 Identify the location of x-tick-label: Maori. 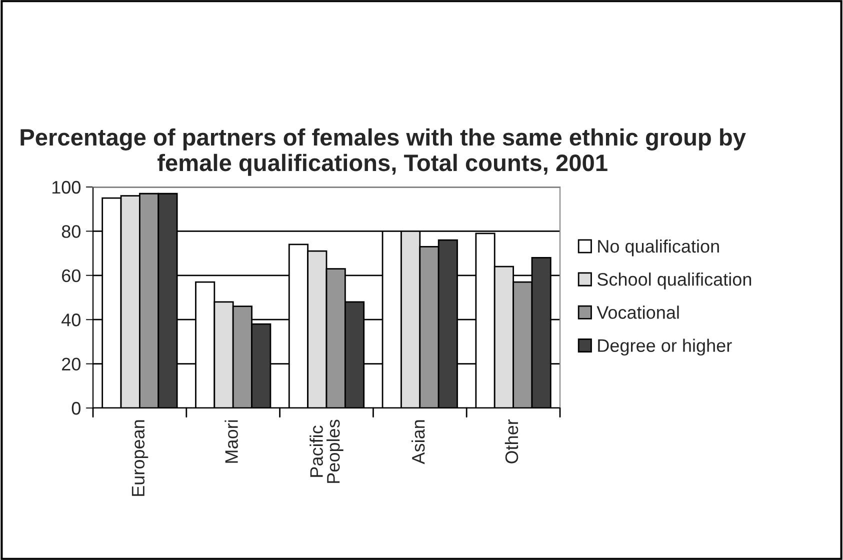
(231, 441).